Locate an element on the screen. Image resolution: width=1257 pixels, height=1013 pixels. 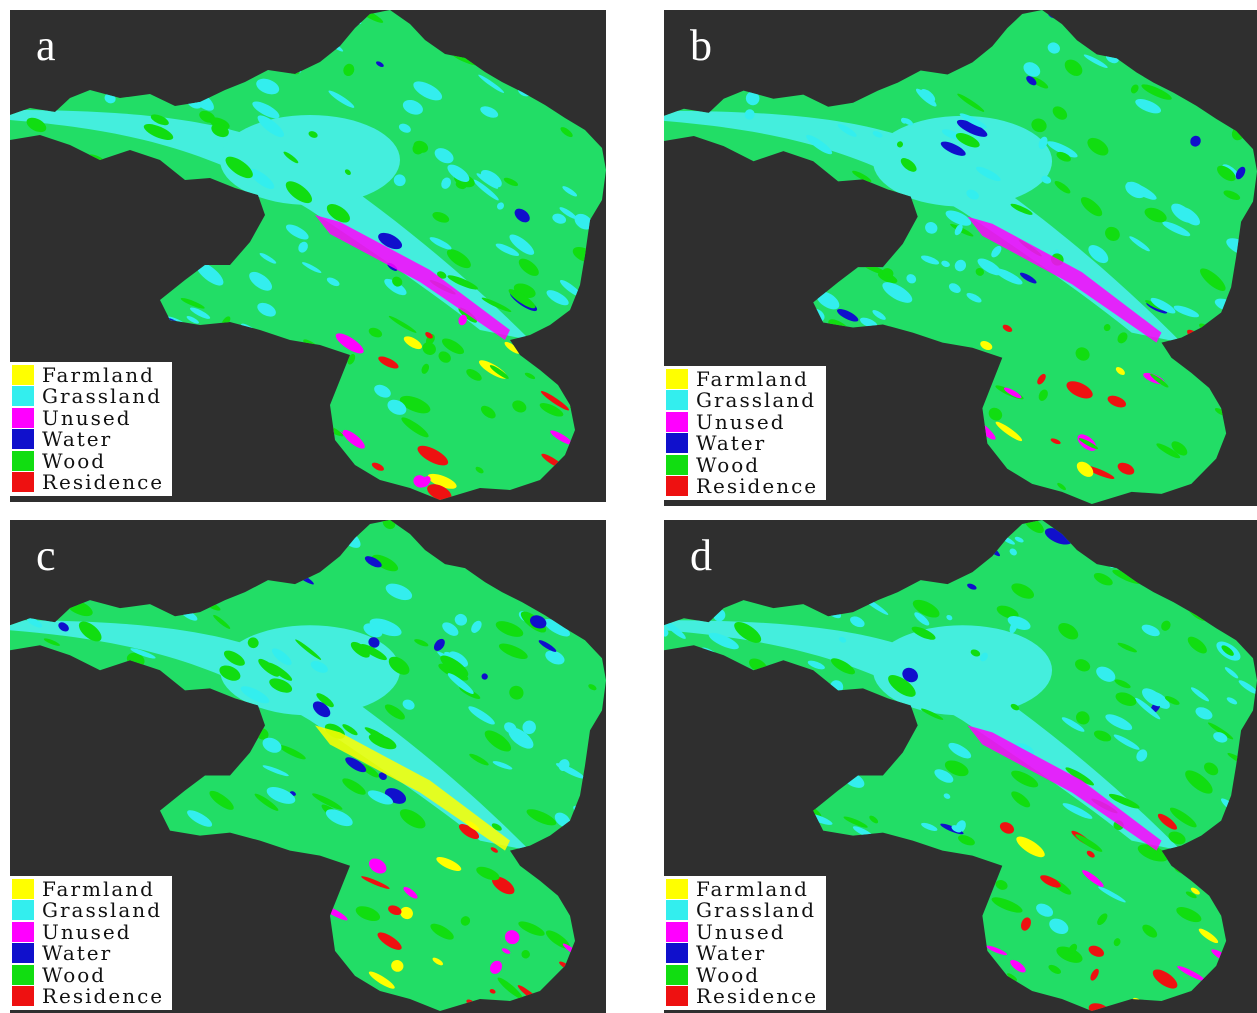
legend-label: Unused is located at coordinates (87, 417).